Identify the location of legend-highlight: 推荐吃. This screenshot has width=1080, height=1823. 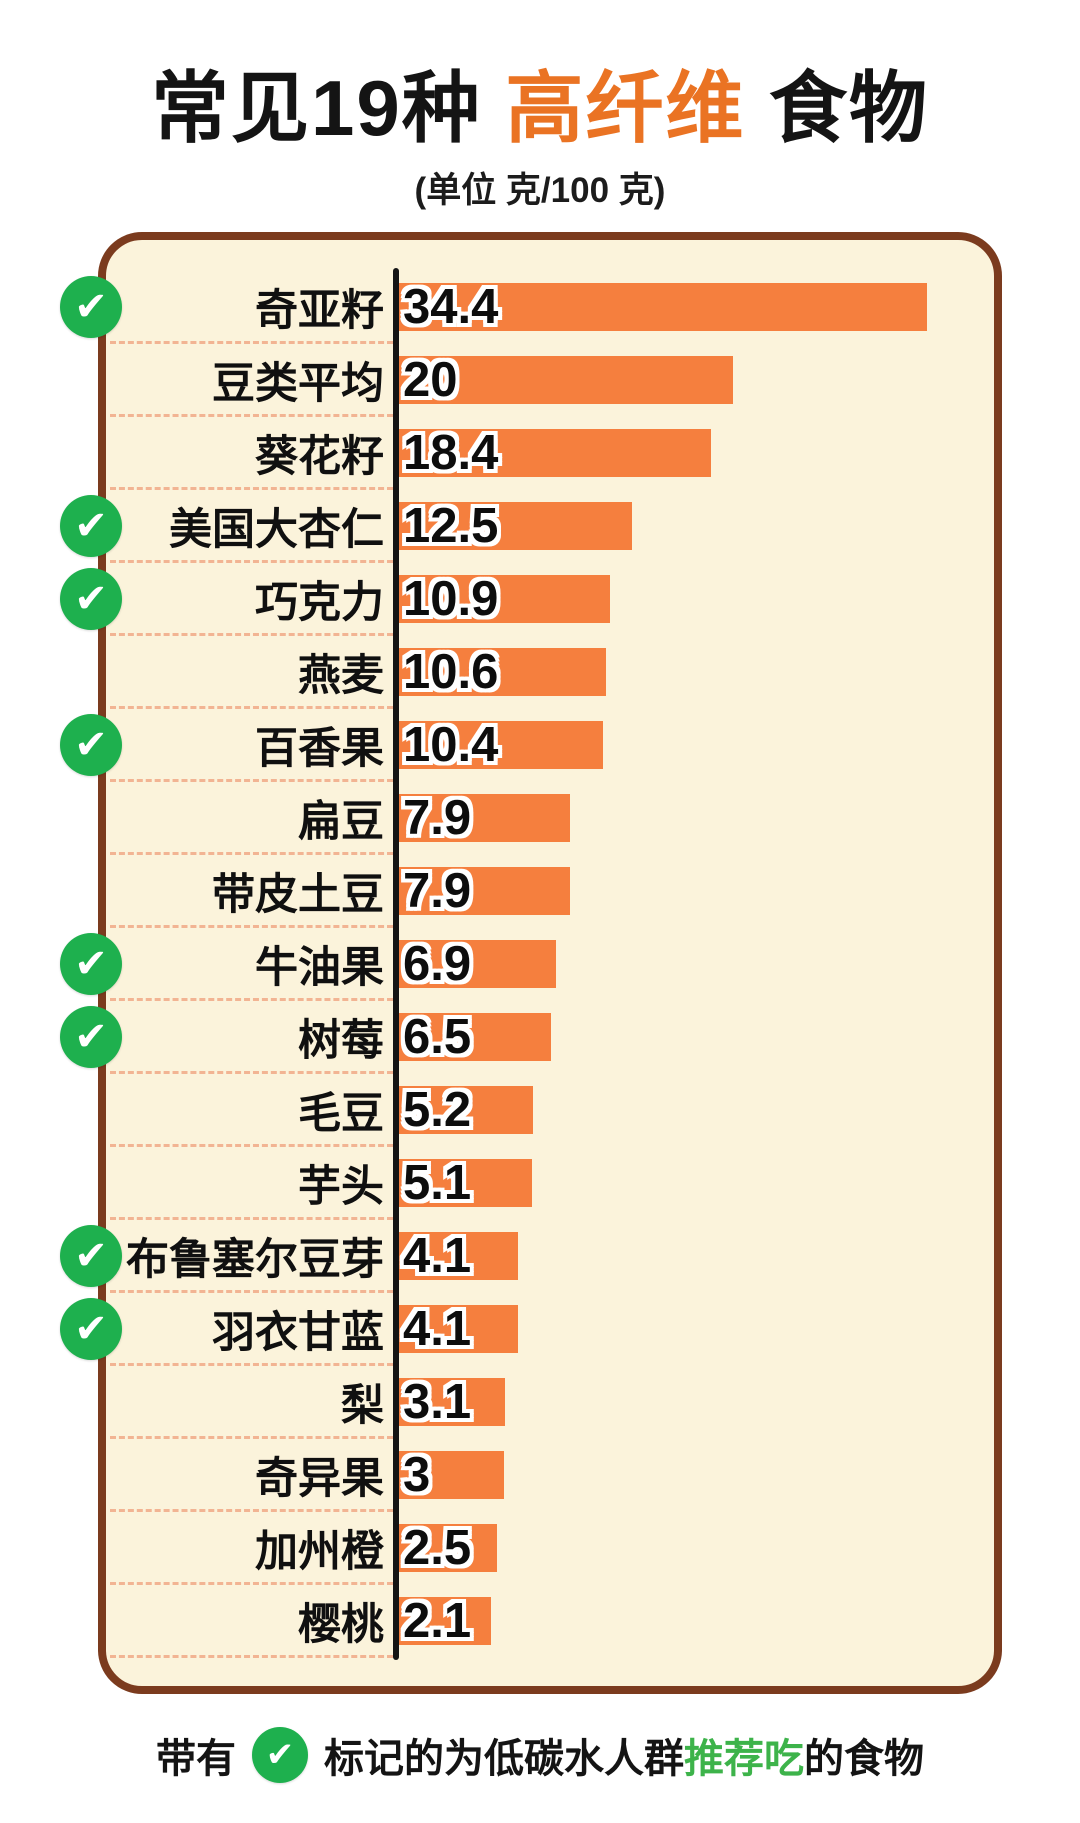
(744, 1759).